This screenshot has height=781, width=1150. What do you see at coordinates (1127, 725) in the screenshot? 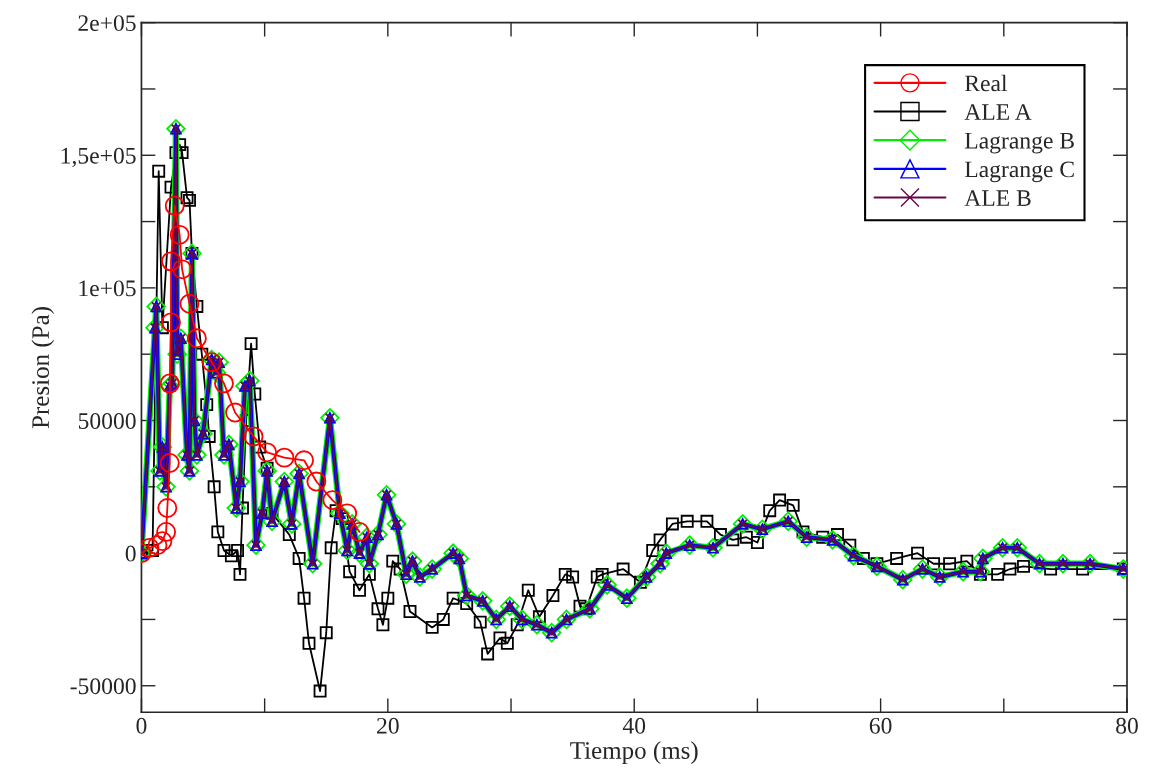
I see `x-tick-label: 80` at bounding box center [1127, 725].